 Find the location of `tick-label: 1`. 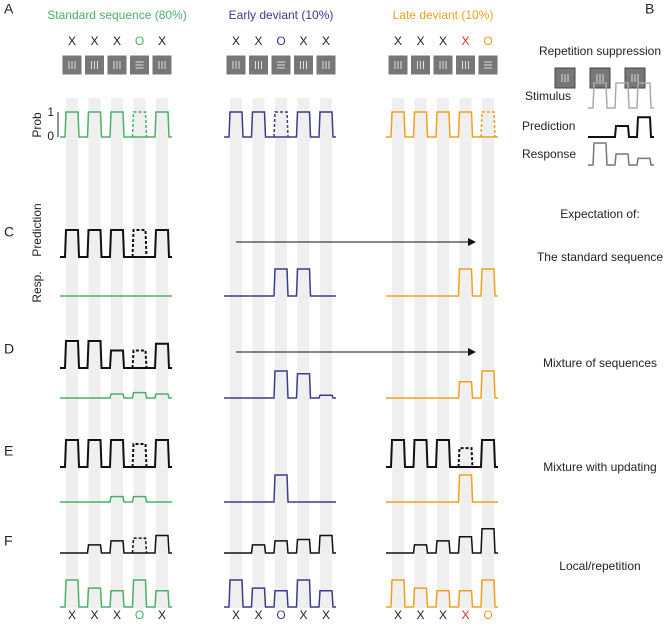

tick-label: 1 is located at coordinates (50, 112).